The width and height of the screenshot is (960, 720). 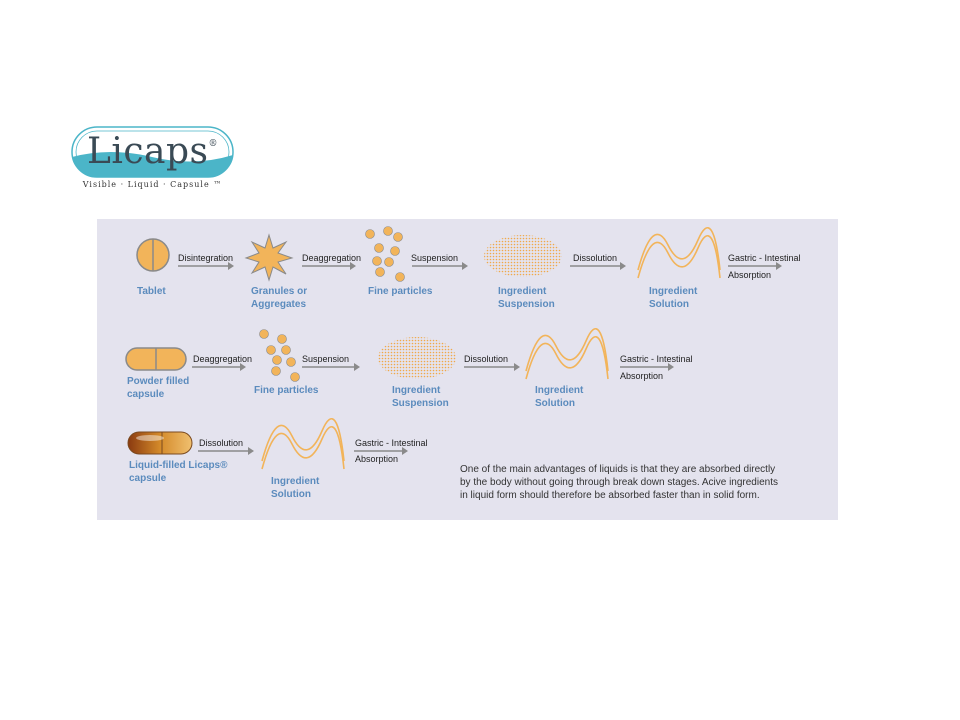 I want to click on label-ingredient-suspension: Ingredient Suspension, so click(x=526, y=298).